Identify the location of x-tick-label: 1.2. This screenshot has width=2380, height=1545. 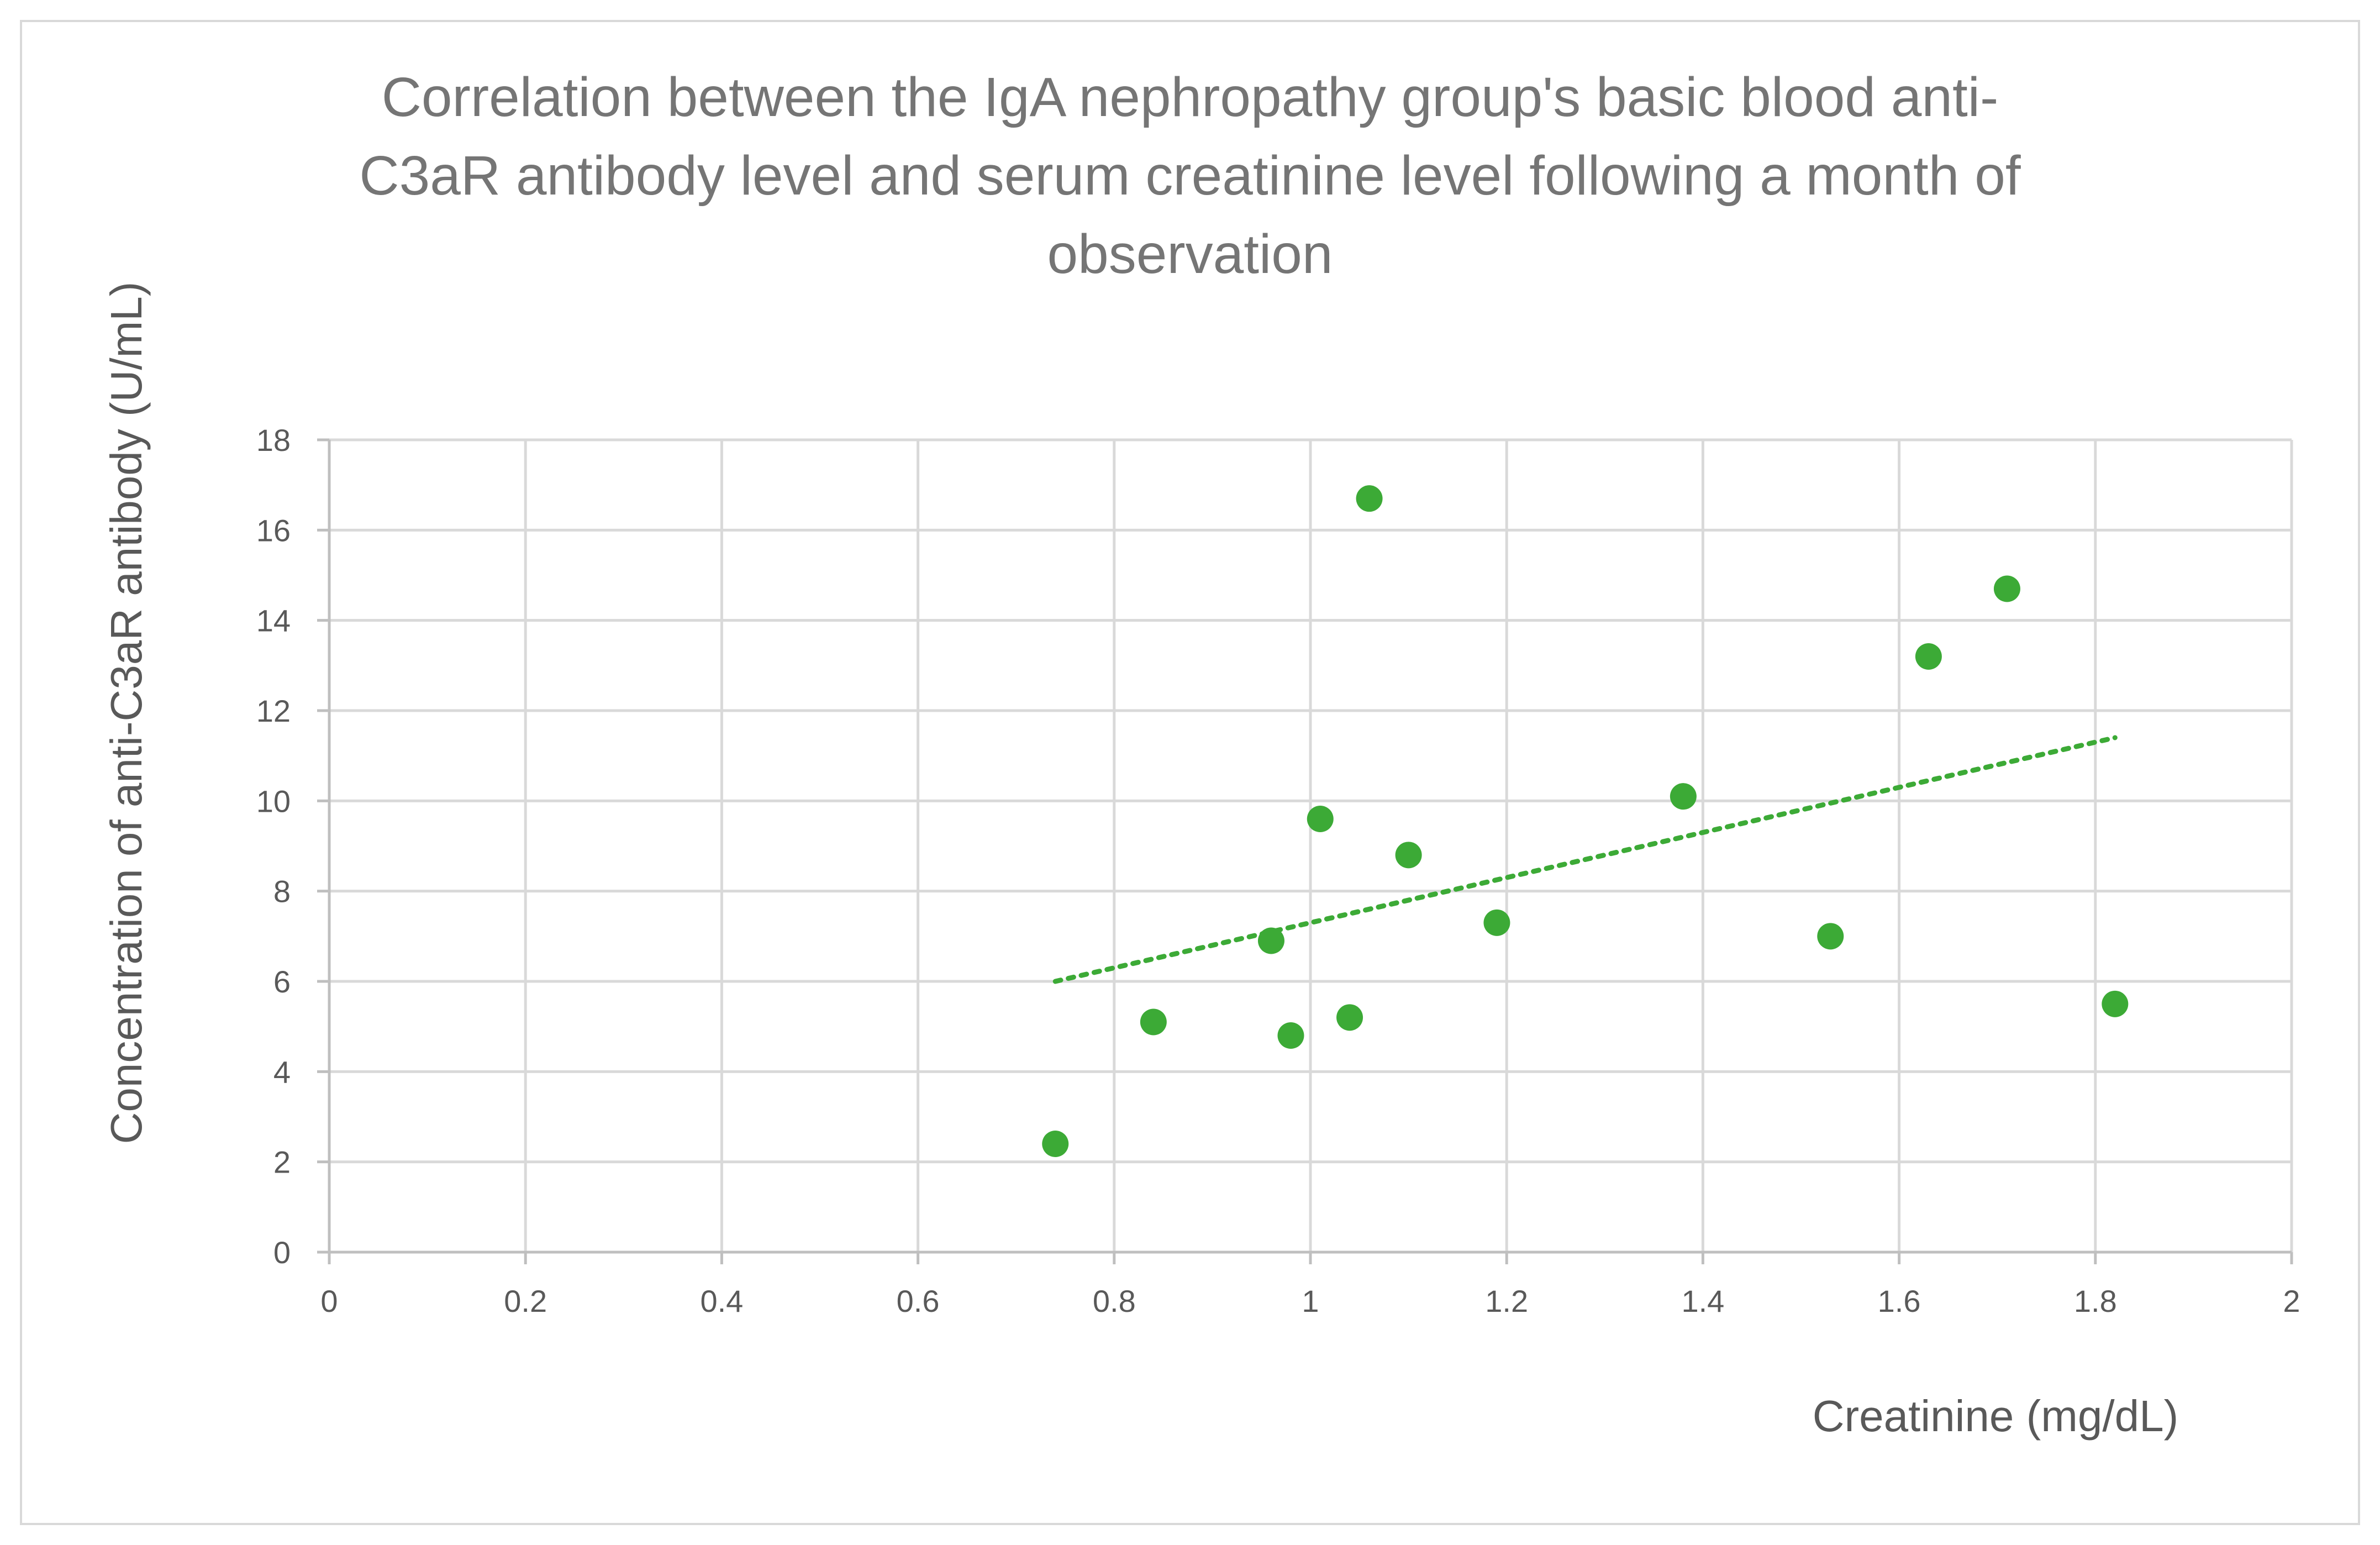
(1506, 1301).